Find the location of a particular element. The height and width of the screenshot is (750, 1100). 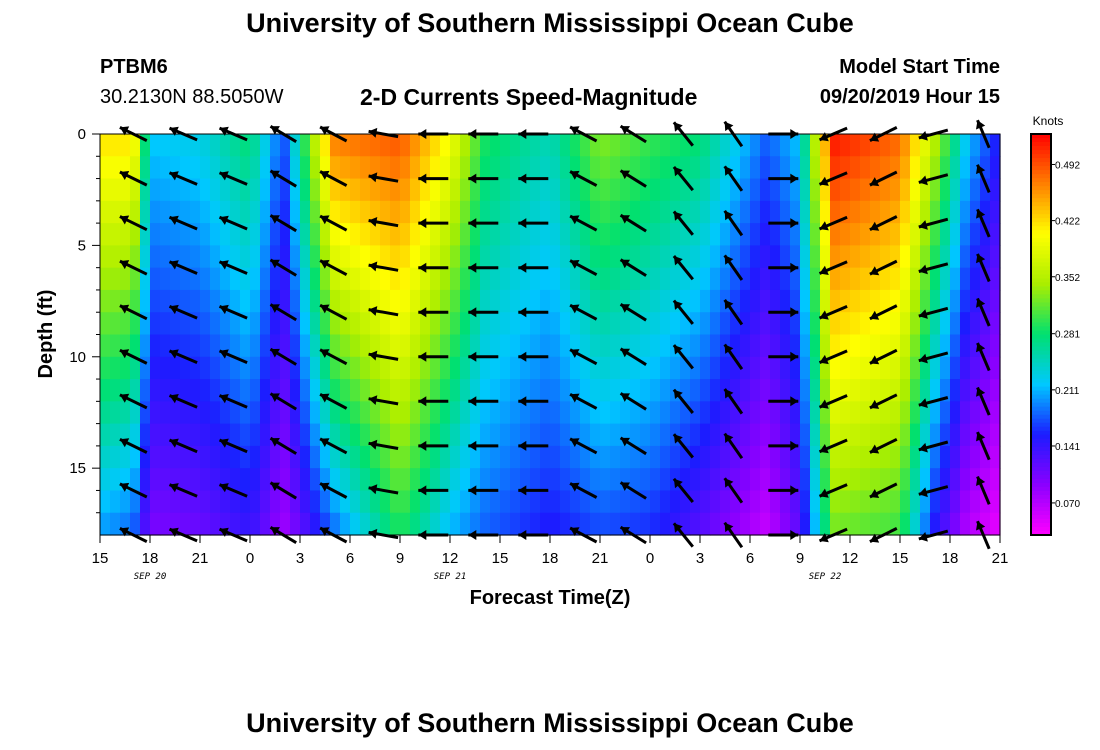

x-tick-label: 3 is located at coordinates (300, 558).